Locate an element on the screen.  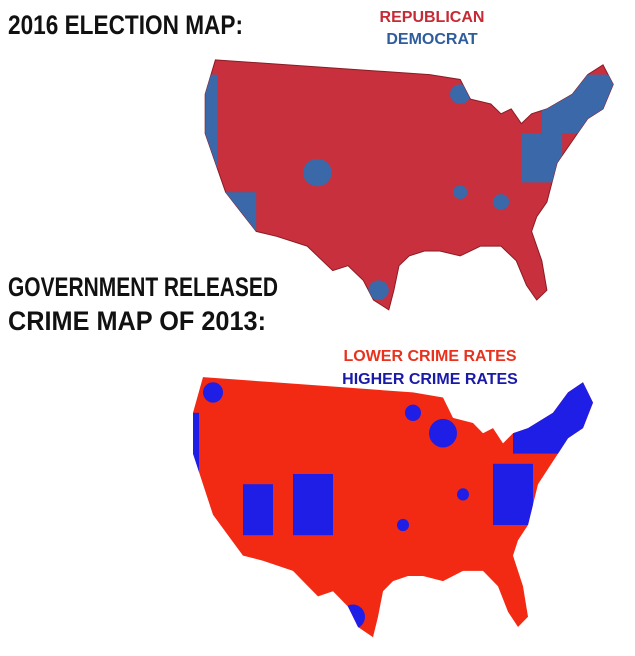
top-title: 2016 ELECTION MAP: is located at coordinates (125, 25).